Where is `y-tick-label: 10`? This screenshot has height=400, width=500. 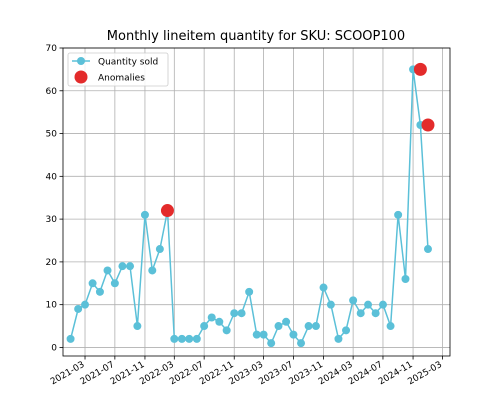
y-tick-label: 10 is located at coordinates (52, 306).